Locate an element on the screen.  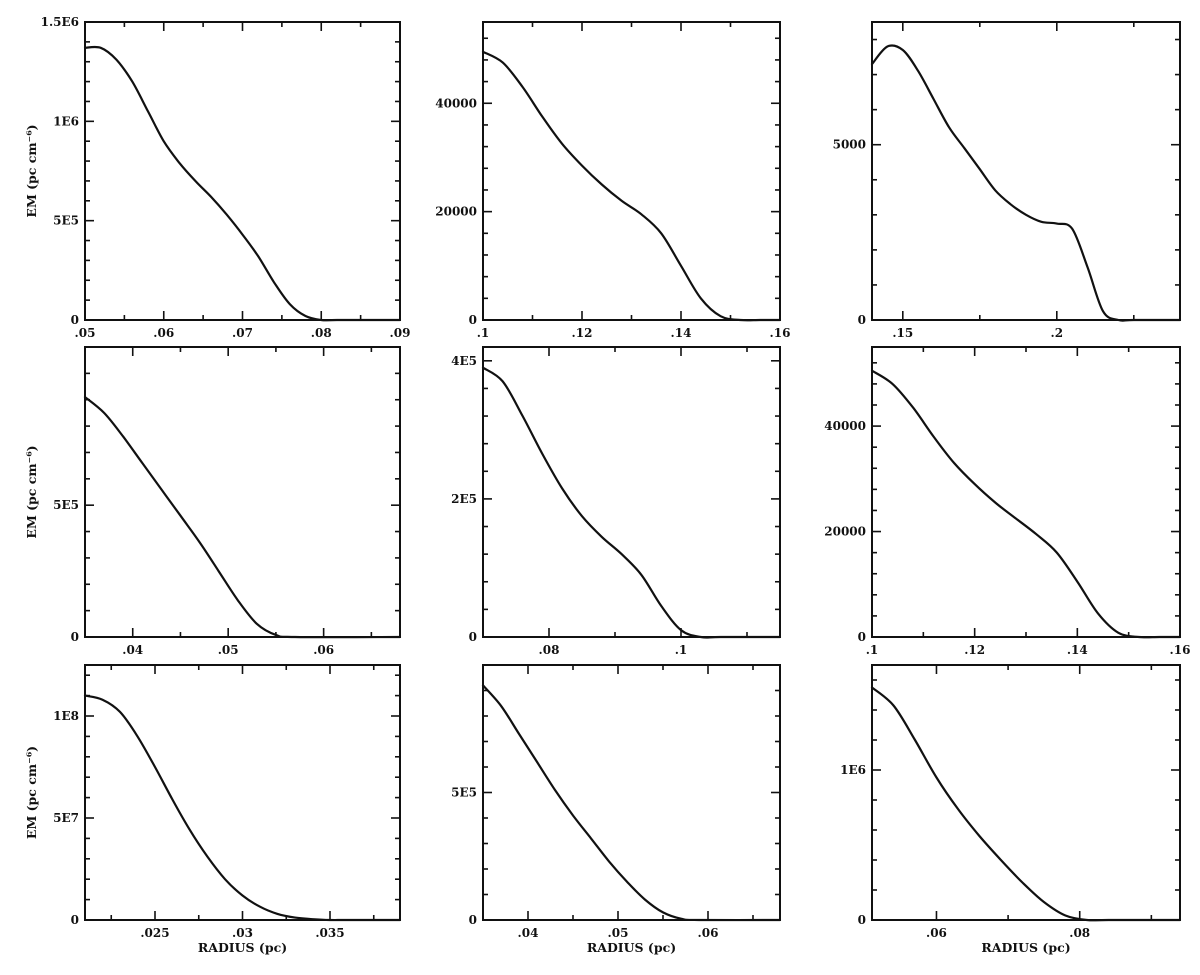
x-tick-label: .2 is located at coordinates (1057, 333).